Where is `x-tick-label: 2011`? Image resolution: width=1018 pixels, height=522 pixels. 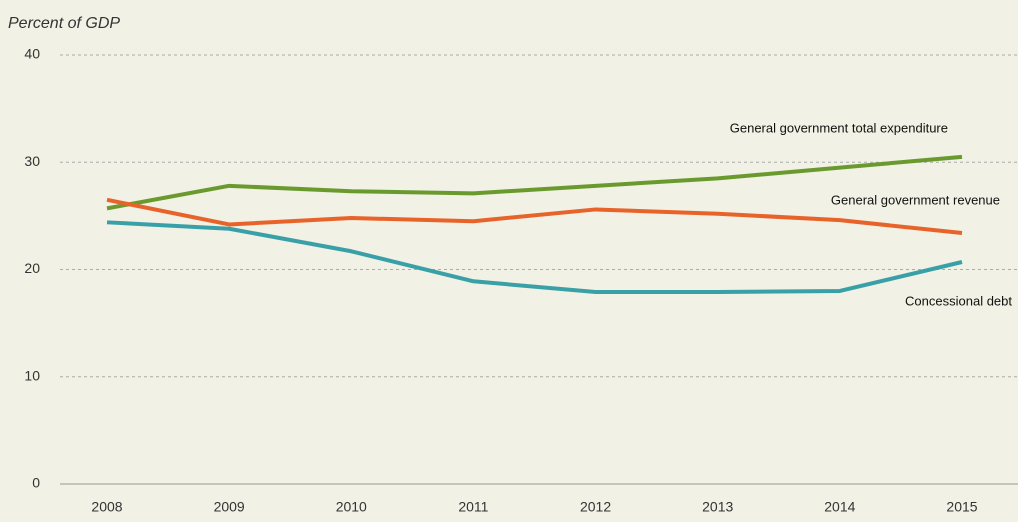 x-tick-label: 2011 is located at coordinates (473, 507).